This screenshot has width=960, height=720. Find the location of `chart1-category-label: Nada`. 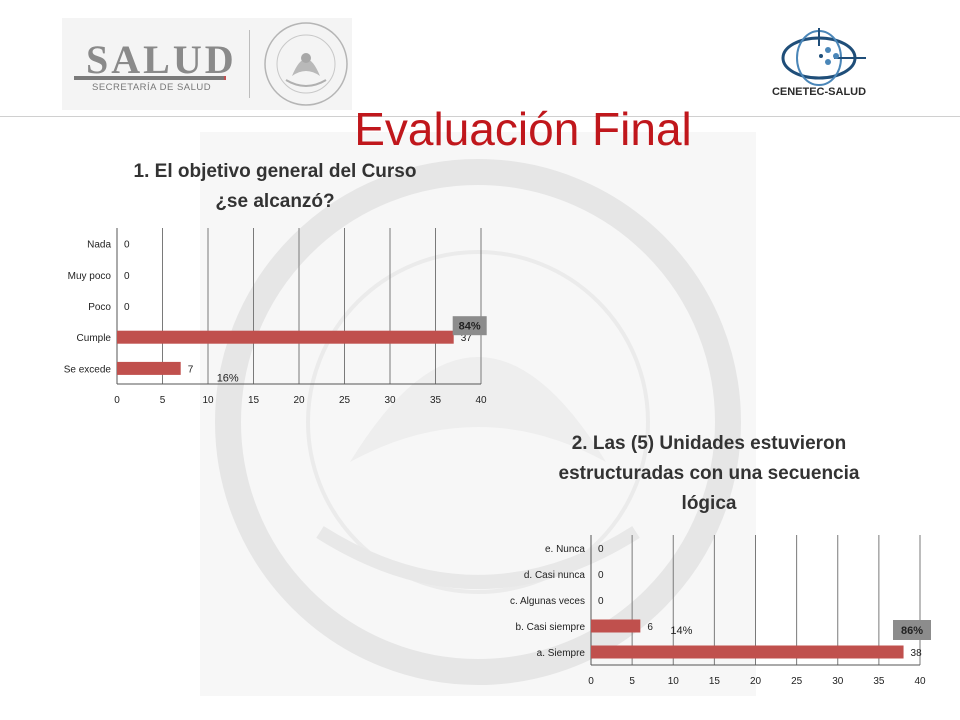

chart1-category-label: Nada is located at coordinates (99, 245).